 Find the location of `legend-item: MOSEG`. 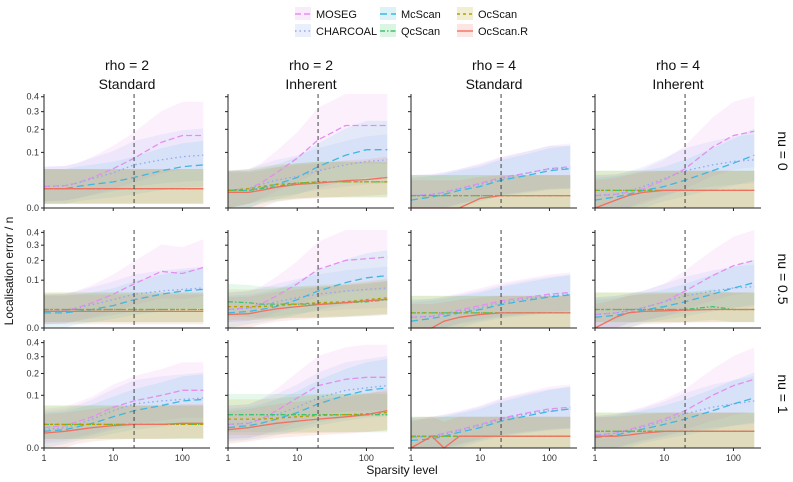

legend-item: MOSEG is located at coordinates (326, 14).